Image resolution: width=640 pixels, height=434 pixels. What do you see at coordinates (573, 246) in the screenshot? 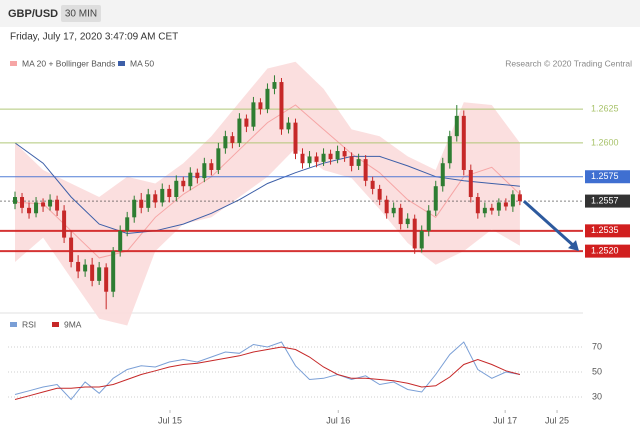
I see `forecast-arrowhead` at bounding box center [573, 246].